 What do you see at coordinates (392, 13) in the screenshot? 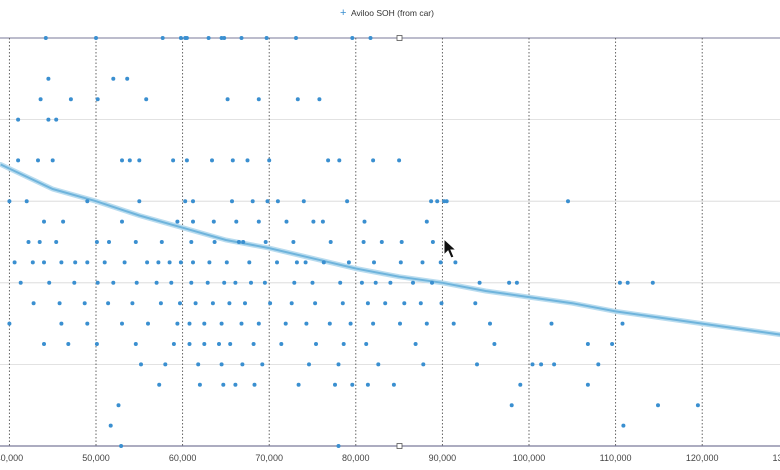
I see `legend-label: Aviloo SOH (from car)` at bounding box center [392, 13].